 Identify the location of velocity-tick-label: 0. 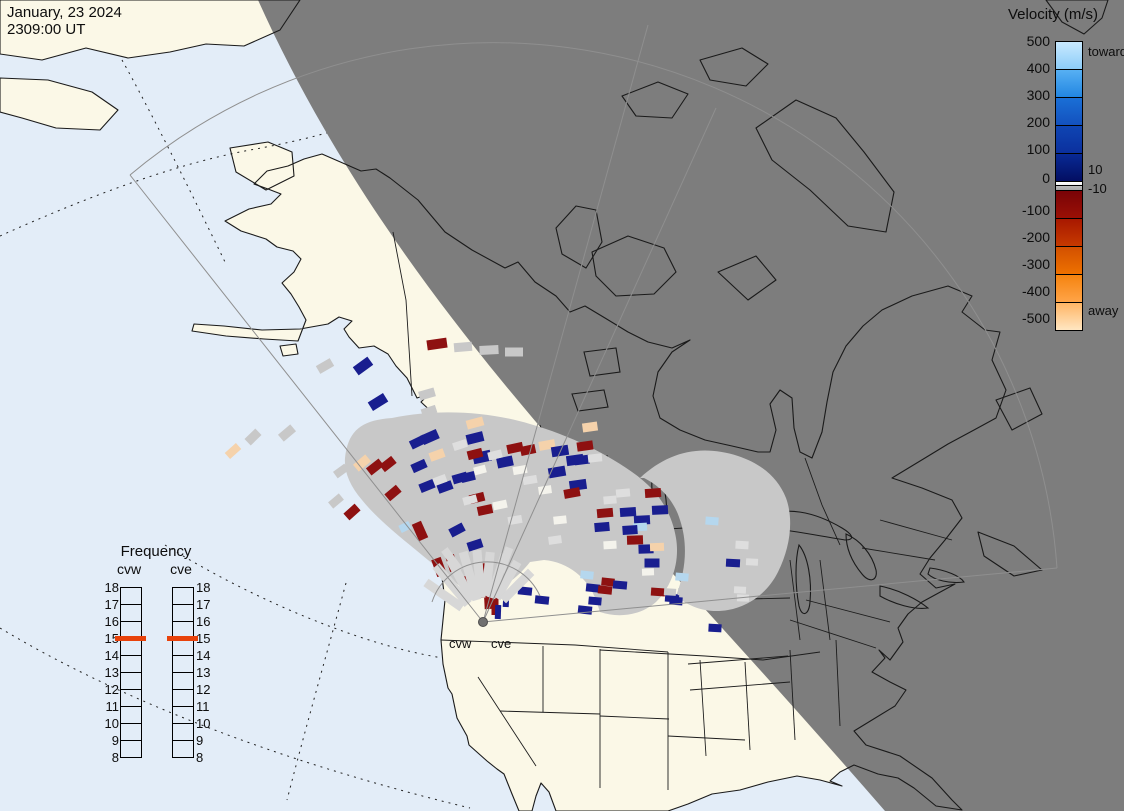
(1046, 178).